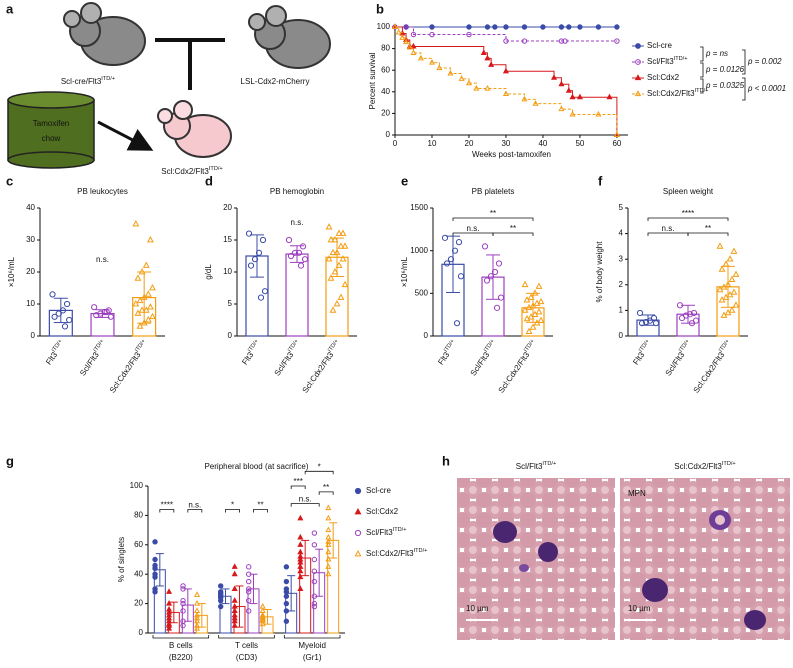  Describe the element at coordinates (138, 603) in the screenshot. I see `y-tick-label: 20` at that location.